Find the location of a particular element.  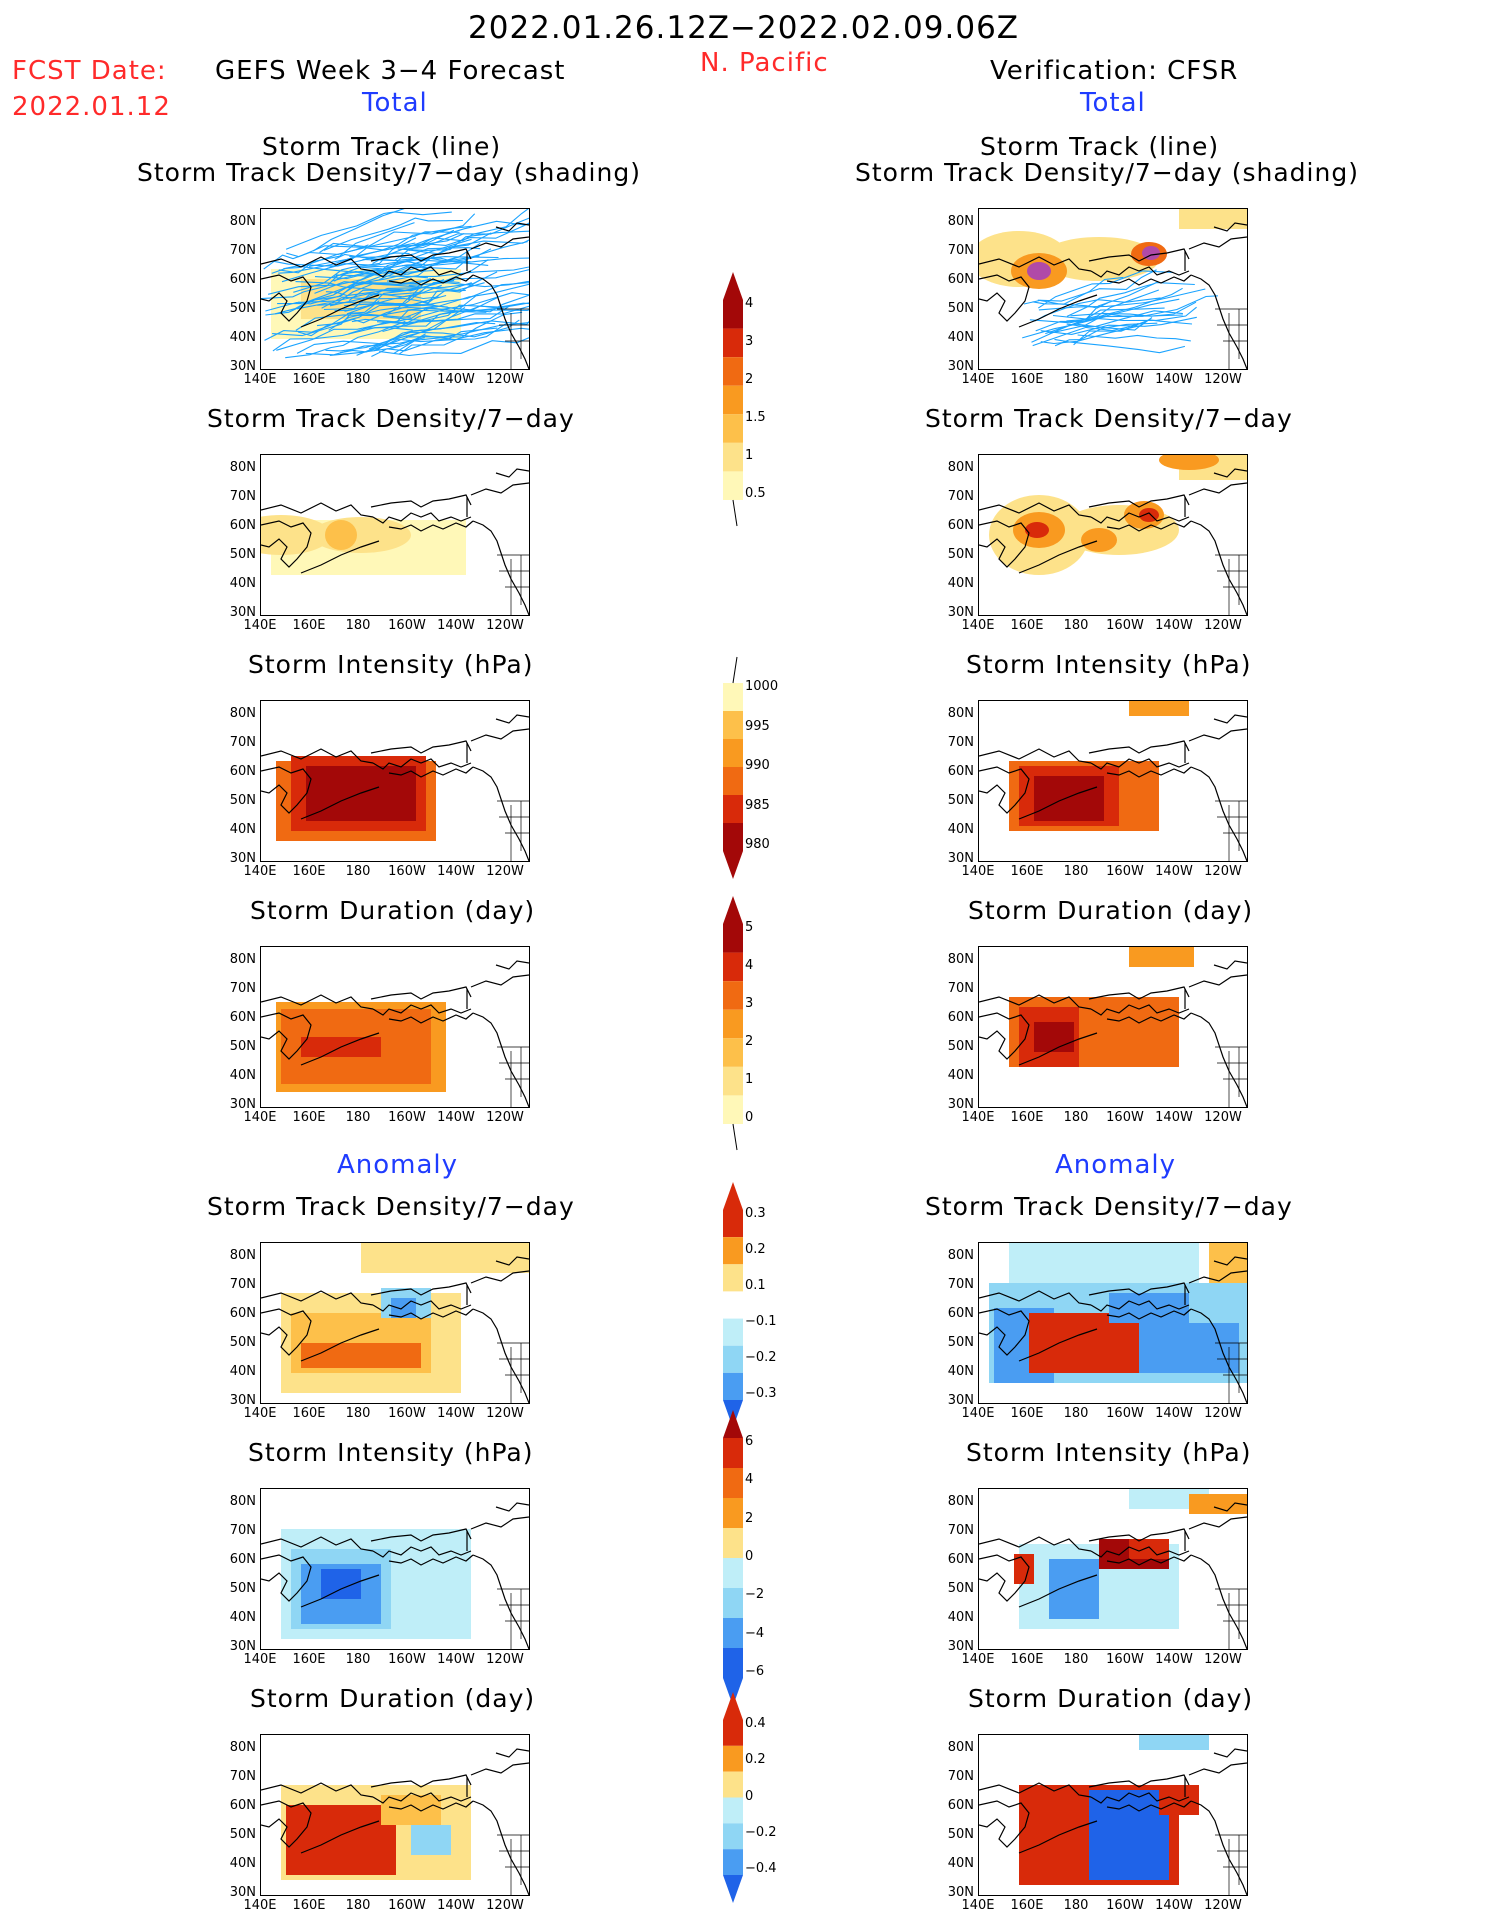

colorbar-tick-label: 985 is located at coordinates (757, 805).